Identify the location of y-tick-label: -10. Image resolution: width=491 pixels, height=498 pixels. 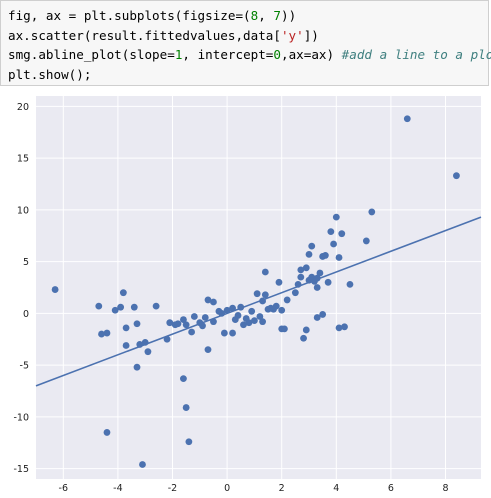
(21, 417).